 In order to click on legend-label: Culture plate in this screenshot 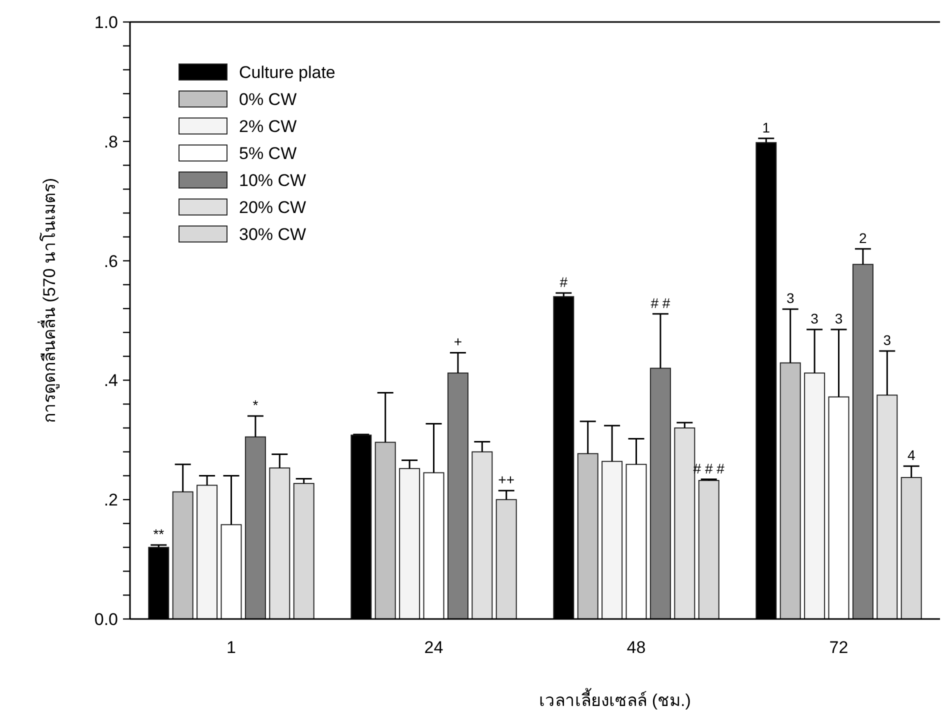, I will do `click(287, 72)`.